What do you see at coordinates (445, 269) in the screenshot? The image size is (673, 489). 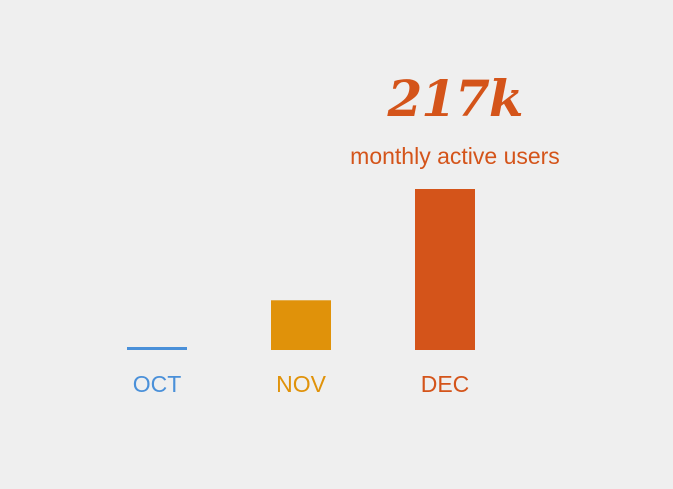 I see `bar-dec` at bounding box center [445, 269].